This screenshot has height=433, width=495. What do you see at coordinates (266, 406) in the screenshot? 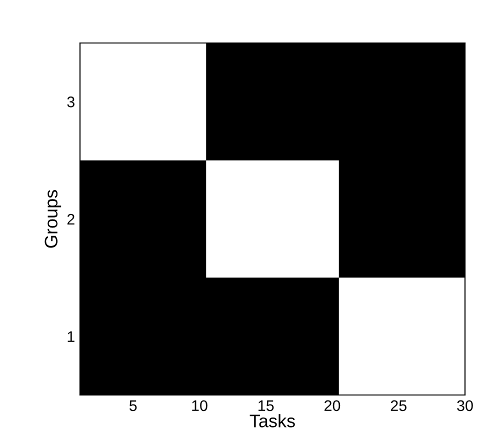
I see `x-tick-label: 15` at bounding box center [266, 406].